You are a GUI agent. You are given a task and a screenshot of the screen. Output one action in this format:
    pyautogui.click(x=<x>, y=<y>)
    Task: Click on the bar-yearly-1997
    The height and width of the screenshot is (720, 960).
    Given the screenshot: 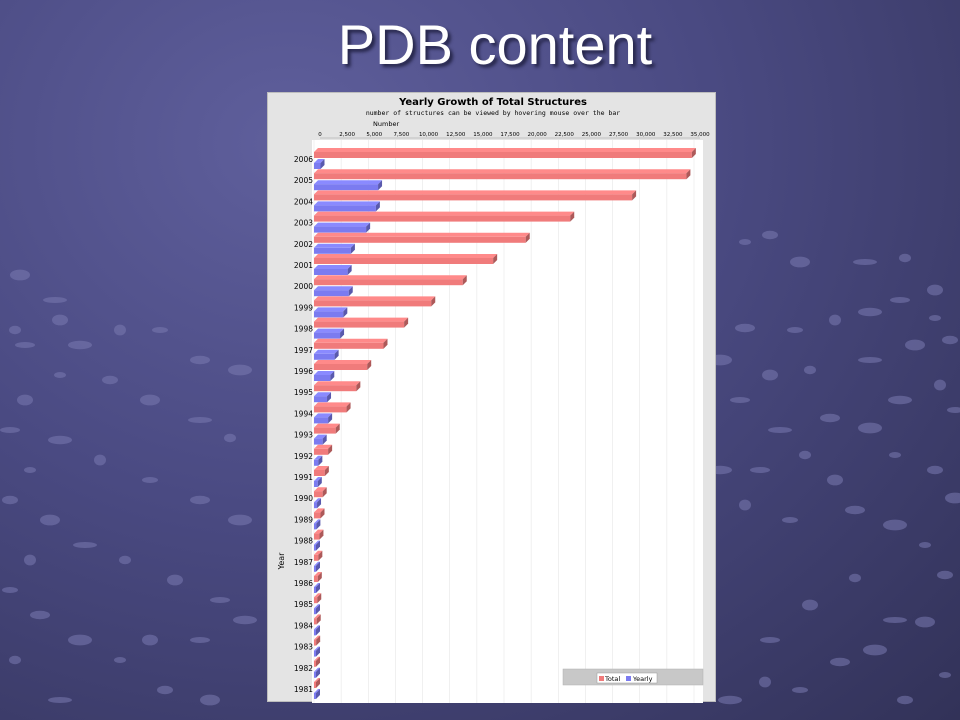 What is the action you would take?
    pyautogui.click(x=326, y=354)
    